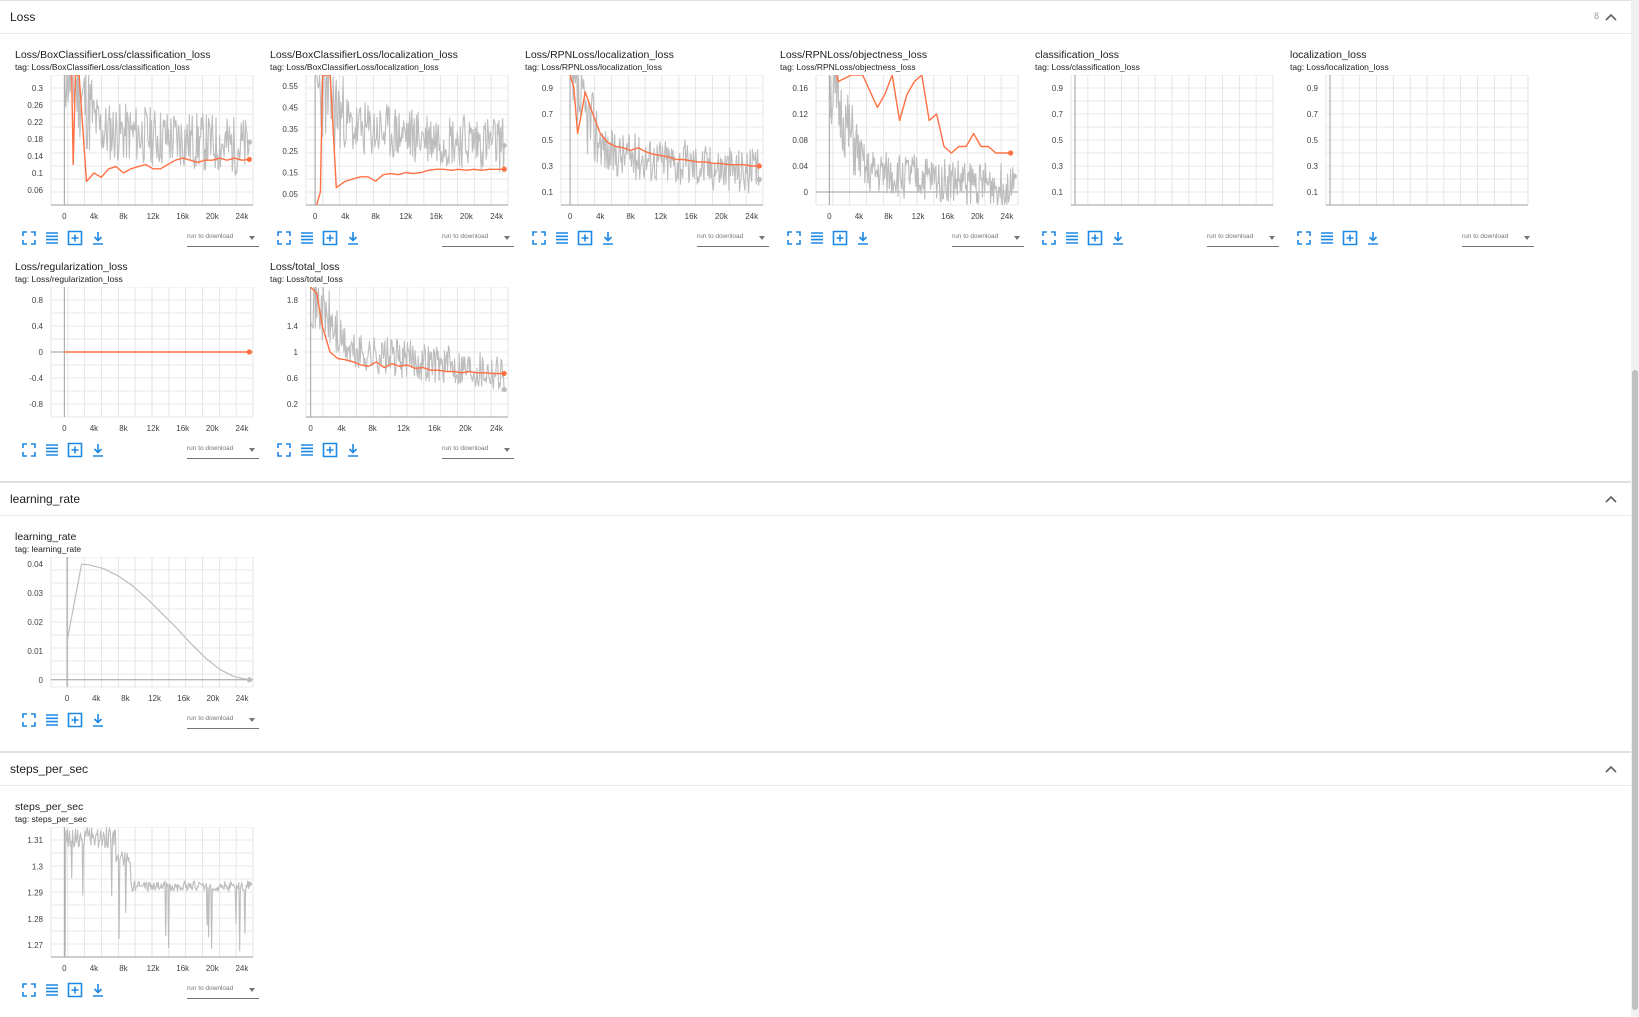 This screenshot has height=1017, width=1639. Describe the element at coordinates (94, 216) in the screenshot. I see `x-tick-label: 4k` at that location.